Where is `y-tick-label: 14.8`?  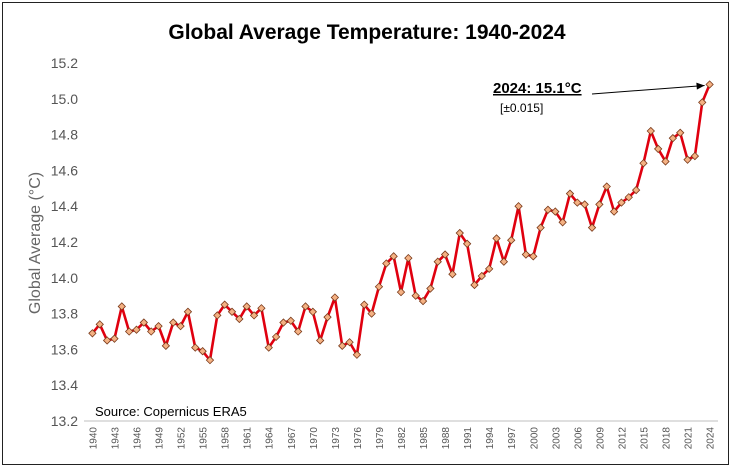 y-tick-label: 14.8 is located at coordinates (64, 135).